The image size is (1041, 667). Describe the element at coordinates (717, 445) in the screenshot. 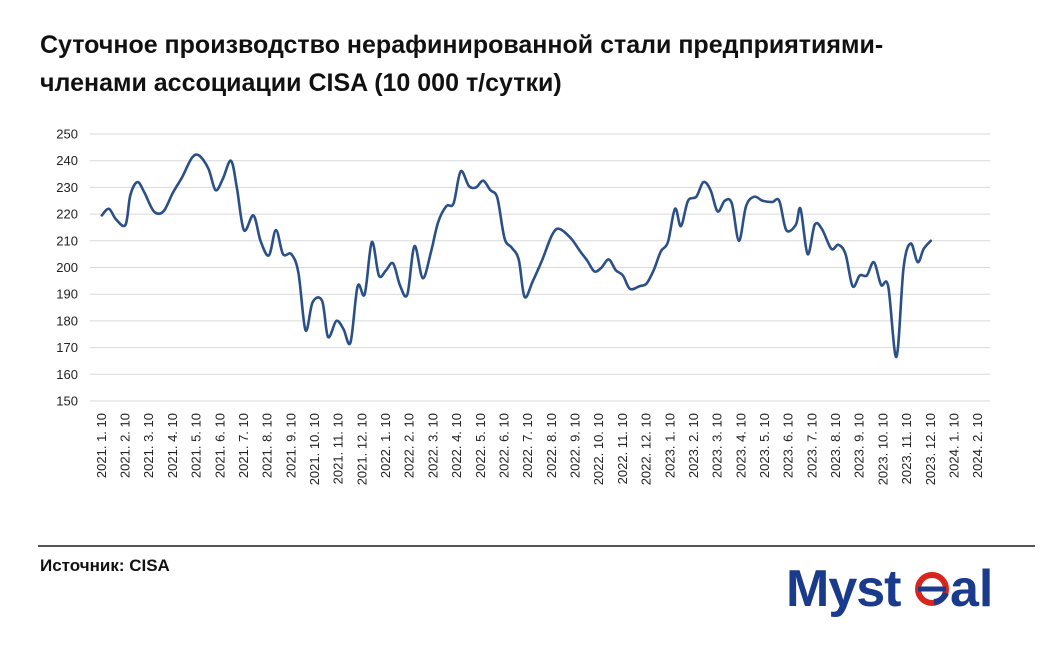

I see `x-tick-label: 2023. 3. 10` at that location.